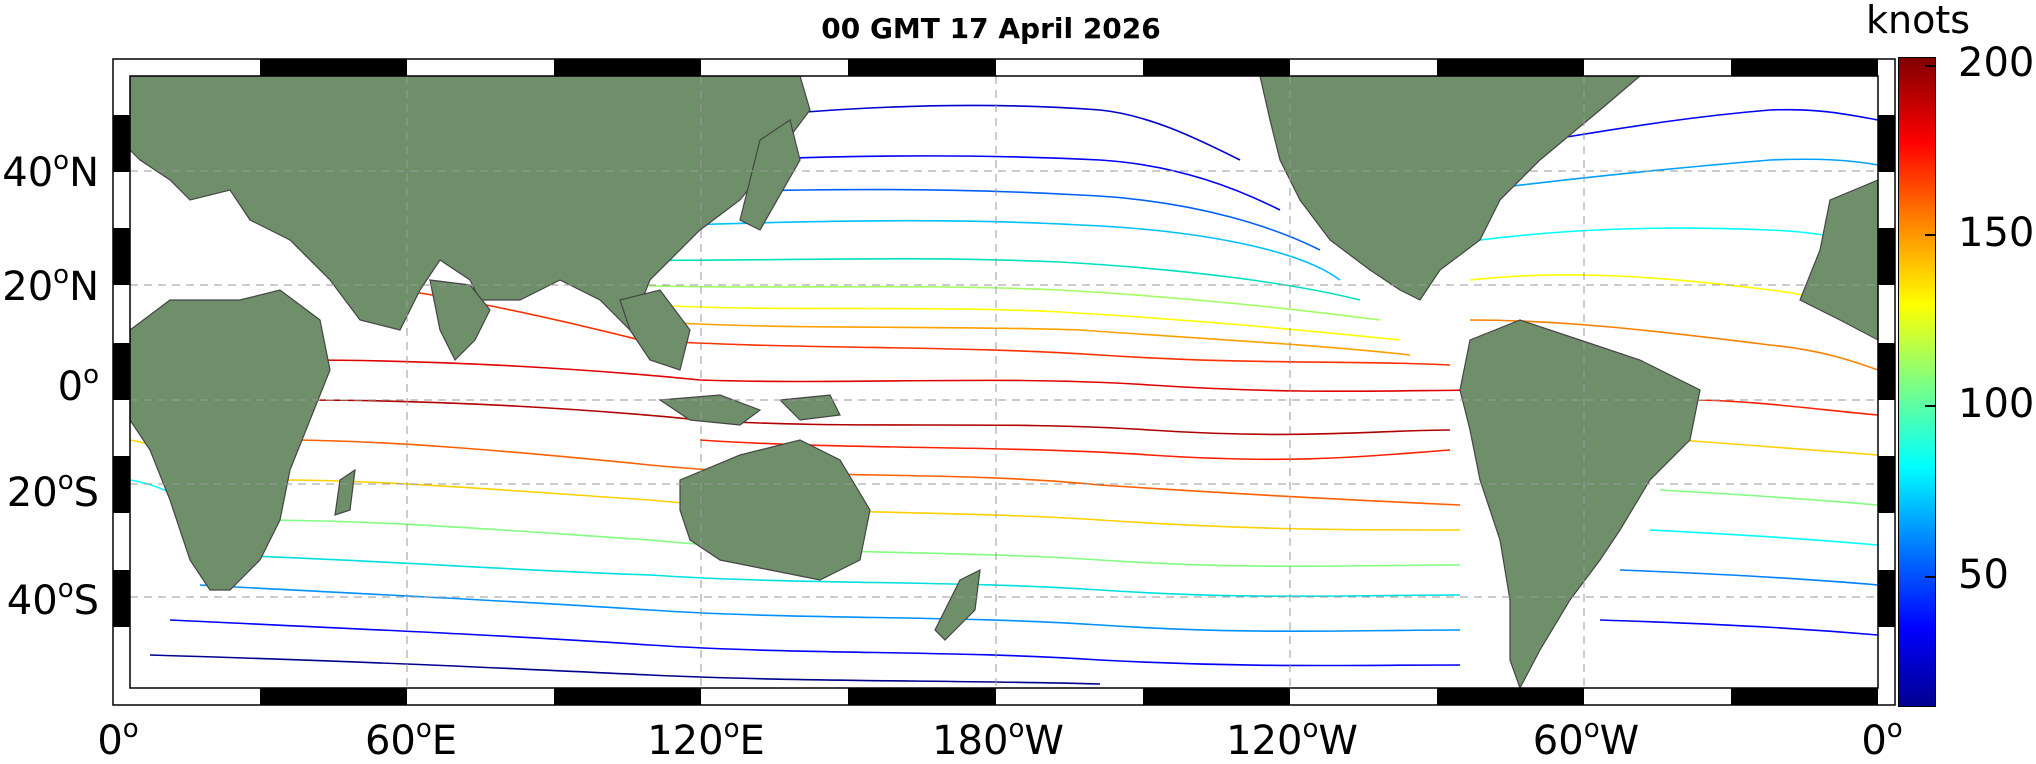 This screenshot has width=2036, height=764. What do you see at coordinates (1983, 575) in the screenshot?
I see `colorbar-tick-50: 50` at bounding box center [1983, 575].